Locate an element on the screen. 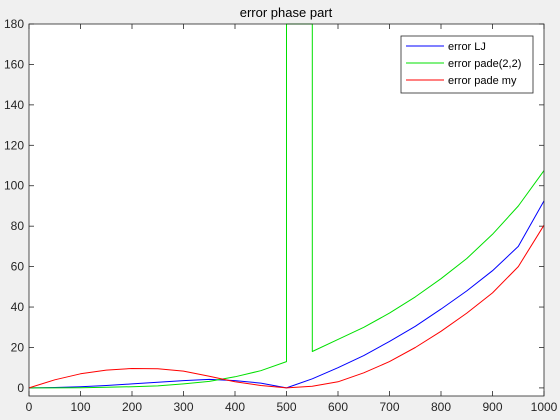  x-tick-label: 700 is located at coordinates (389, 407).